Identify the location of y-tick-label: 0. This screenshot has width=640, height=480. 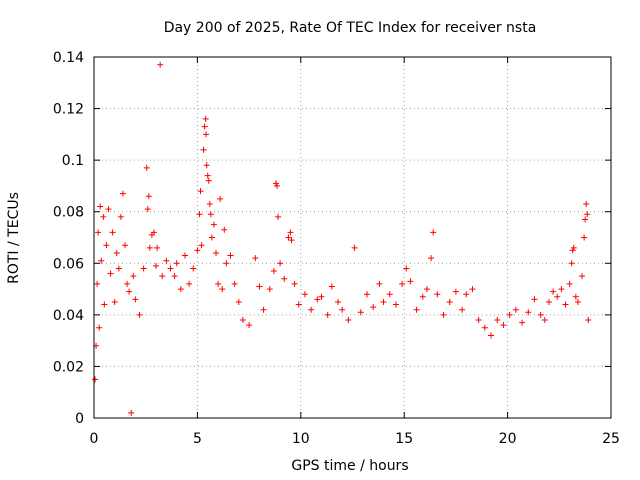
(79, 419).